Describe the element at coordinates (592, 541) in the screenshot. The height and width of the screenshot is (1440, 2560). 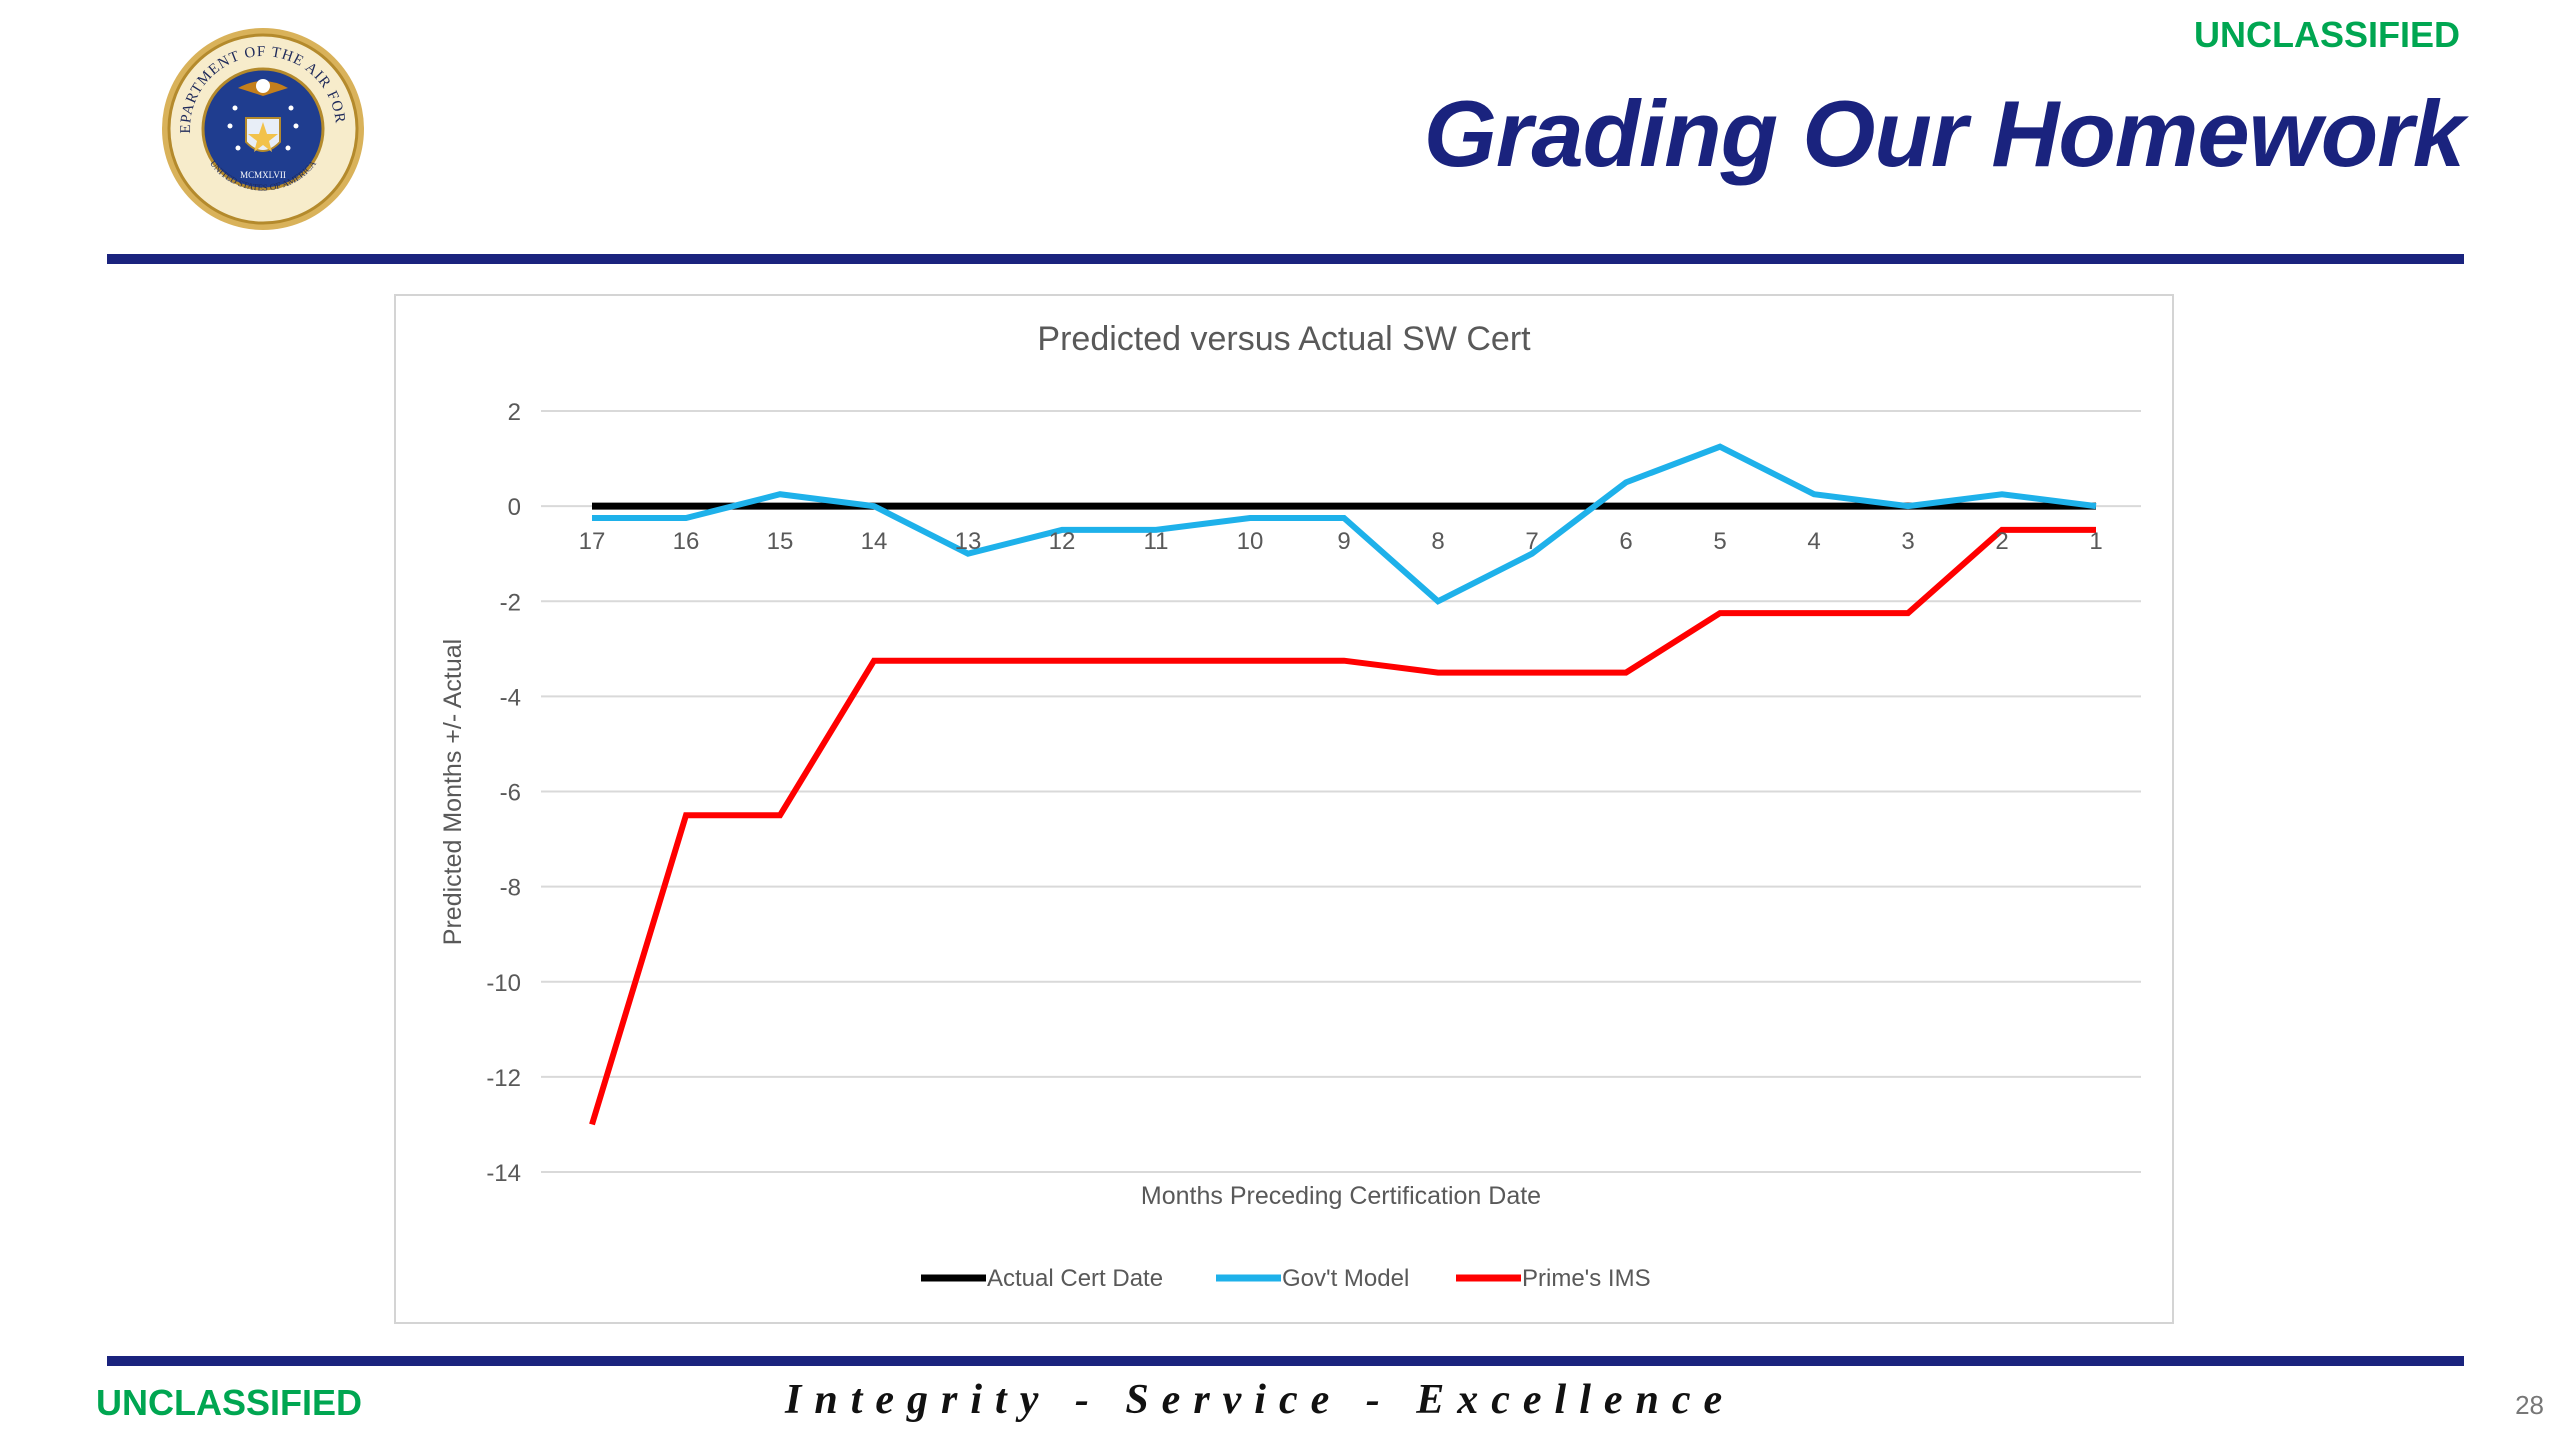
I see `x-tick-label: 17` at that location.